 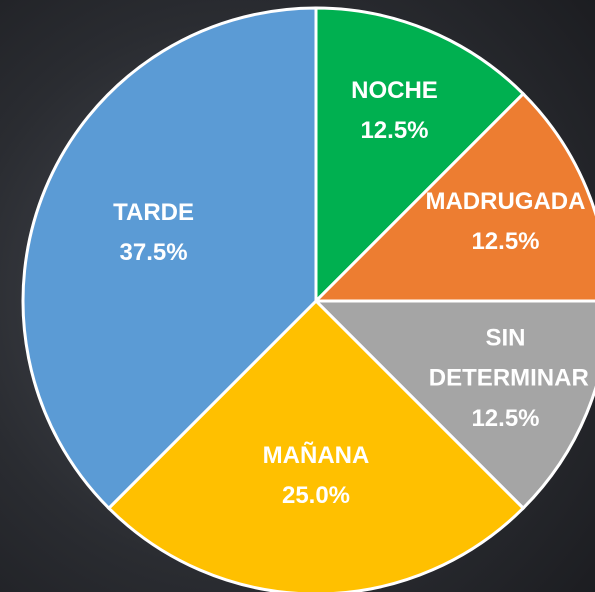 What do you see at coordinates (505, 201) in the screenshot?
I see `slice-label: MADRUGADA` at bounding box center [505, 201].